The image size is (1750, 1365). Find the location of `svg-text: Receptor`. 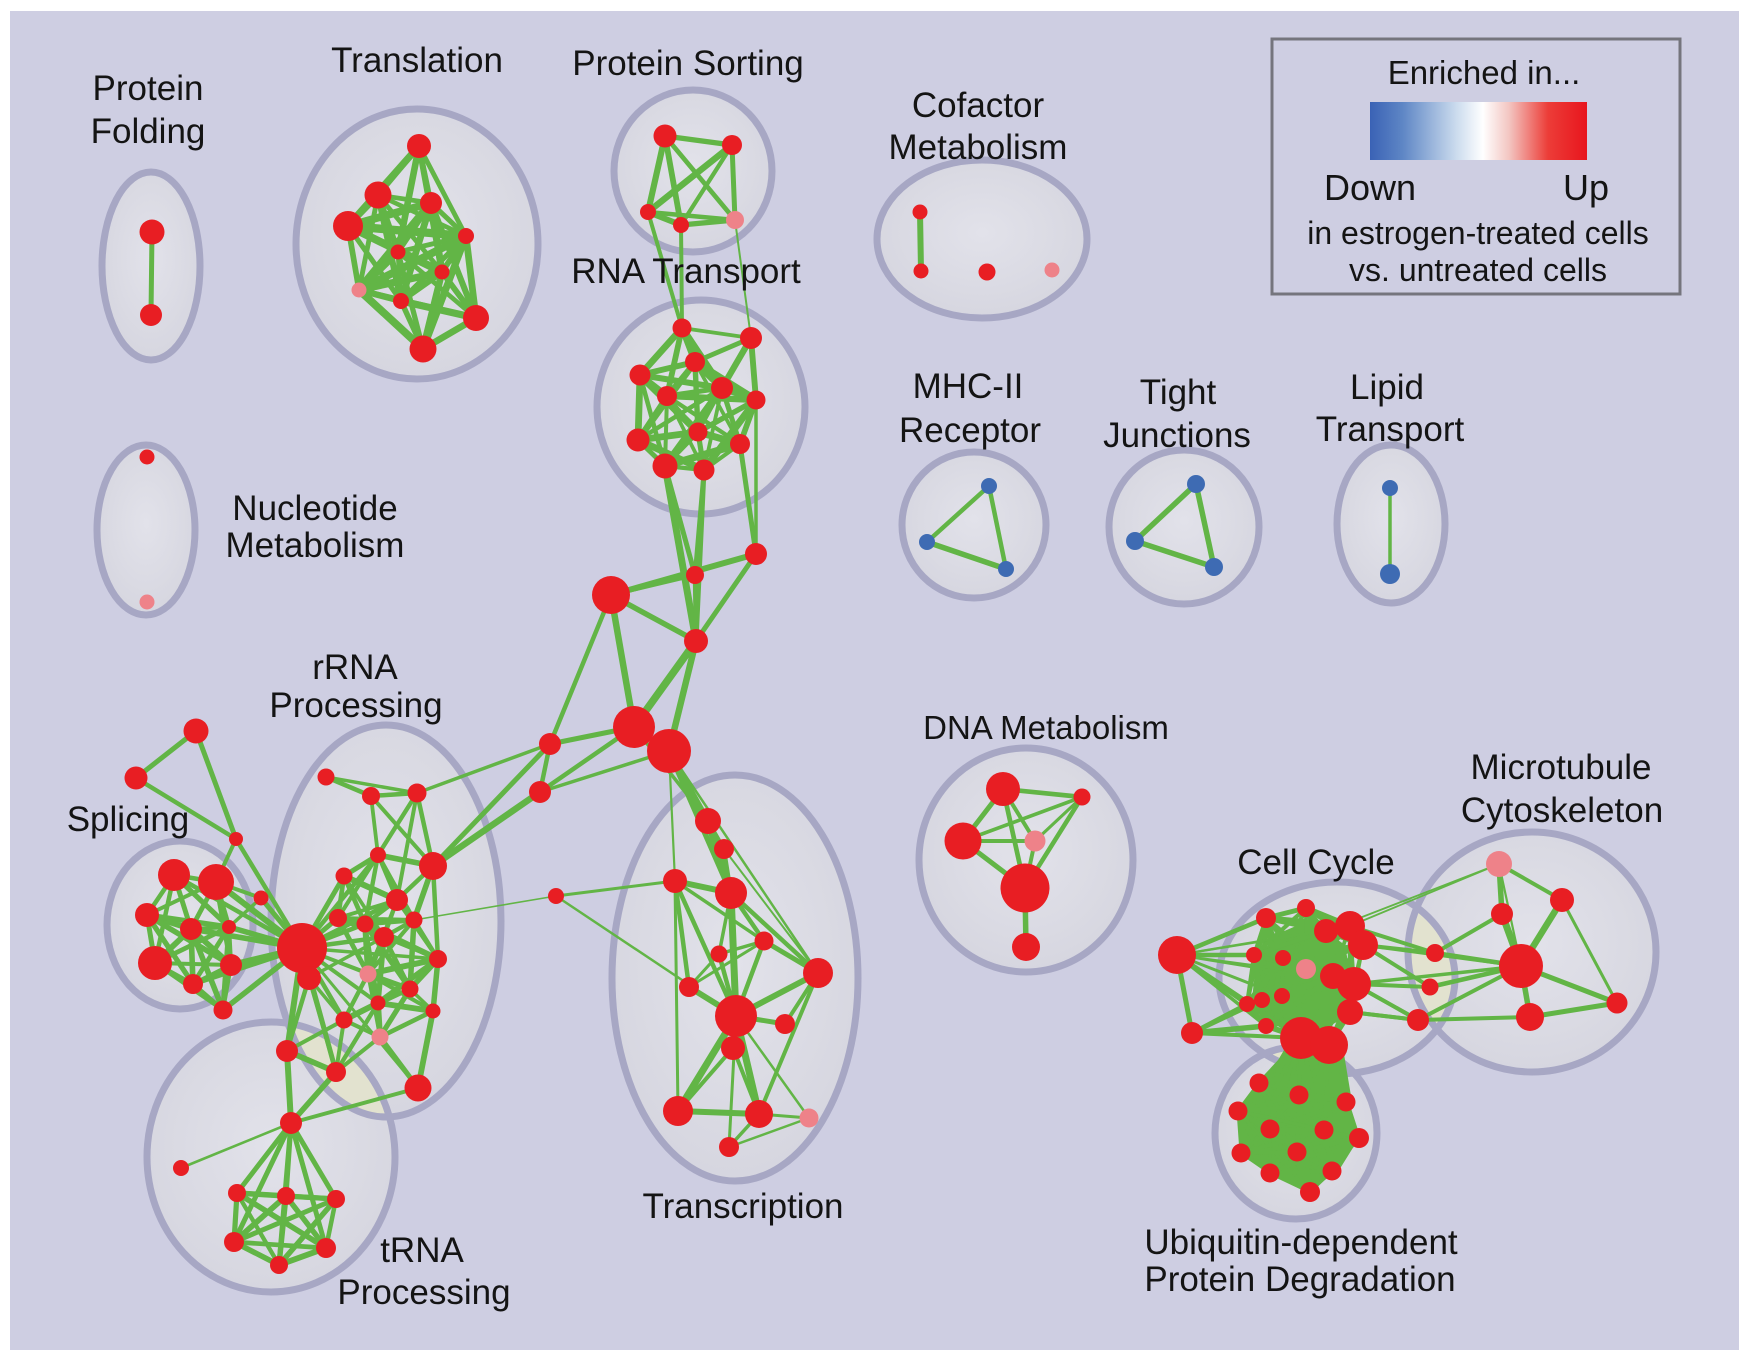

svg-text: Receptor is located at coordinates (970, 430).